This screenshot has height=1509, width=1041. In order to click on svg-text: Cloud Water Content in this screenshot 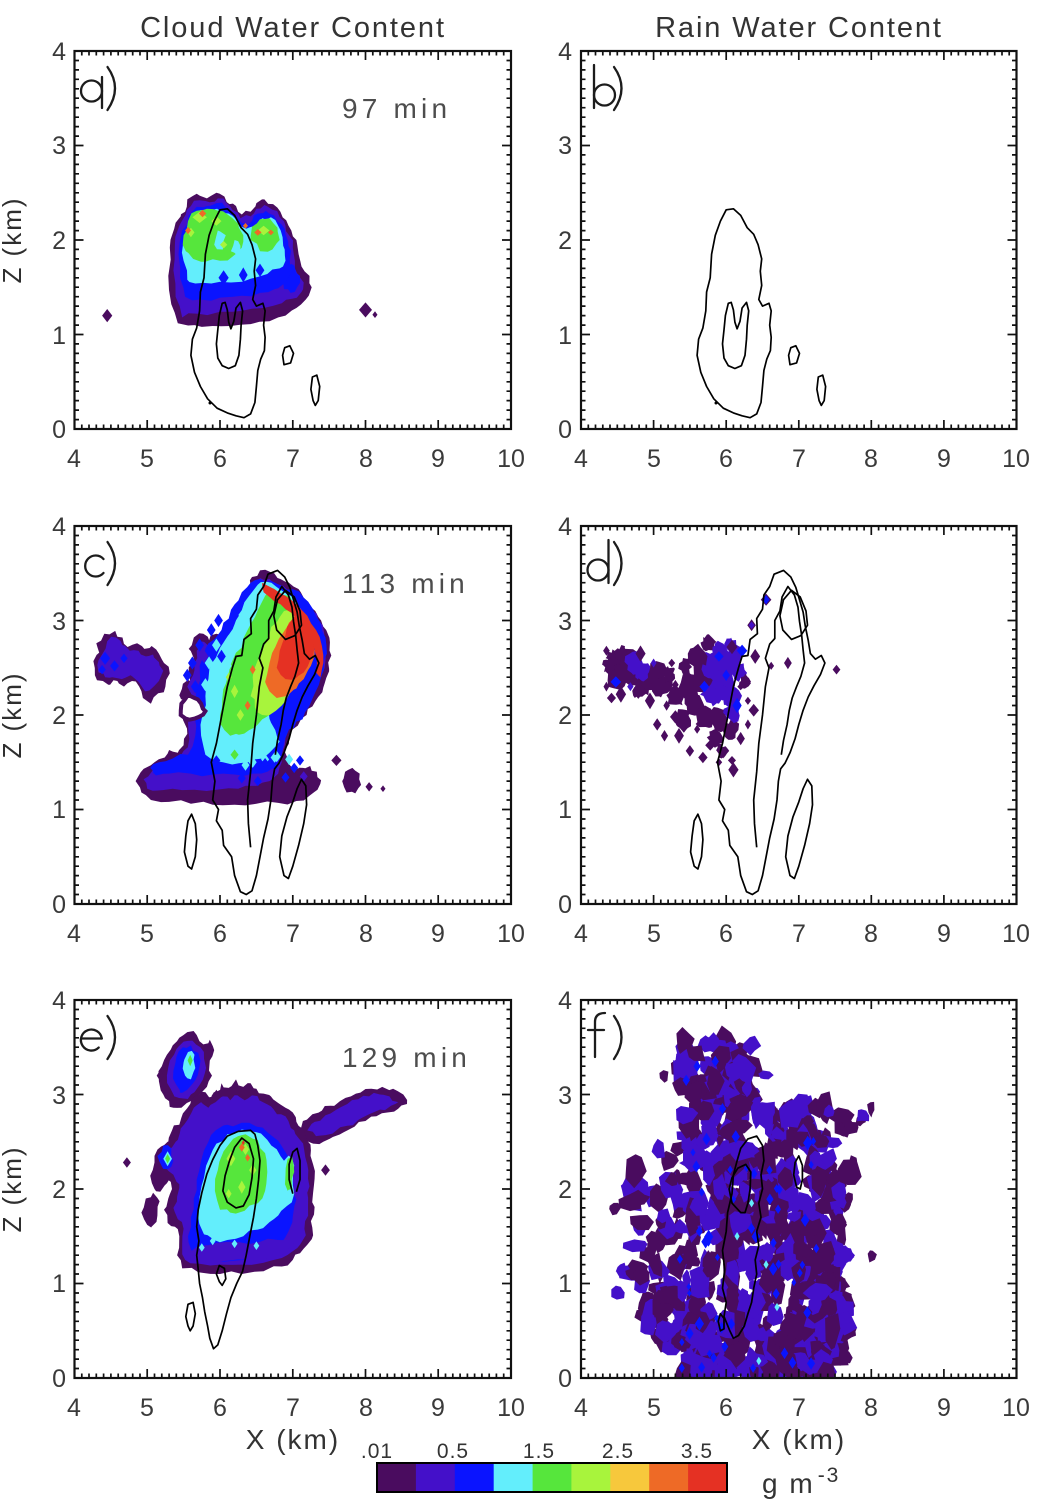, I will do `click(293, 28)`.